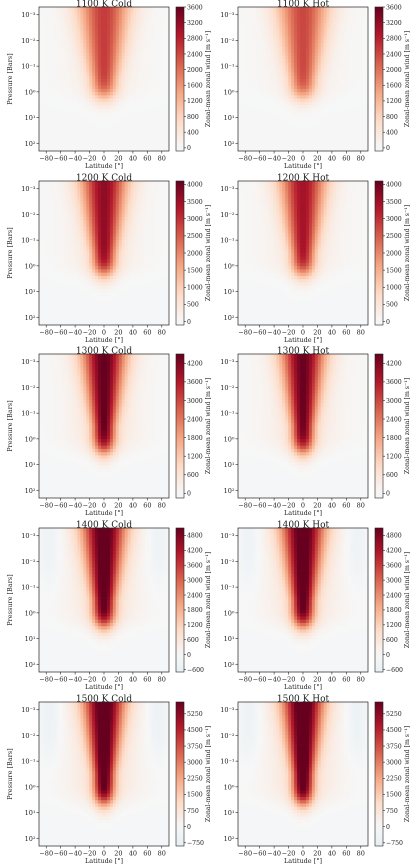  I want to click on heatmap-cells, so click(104, 79).